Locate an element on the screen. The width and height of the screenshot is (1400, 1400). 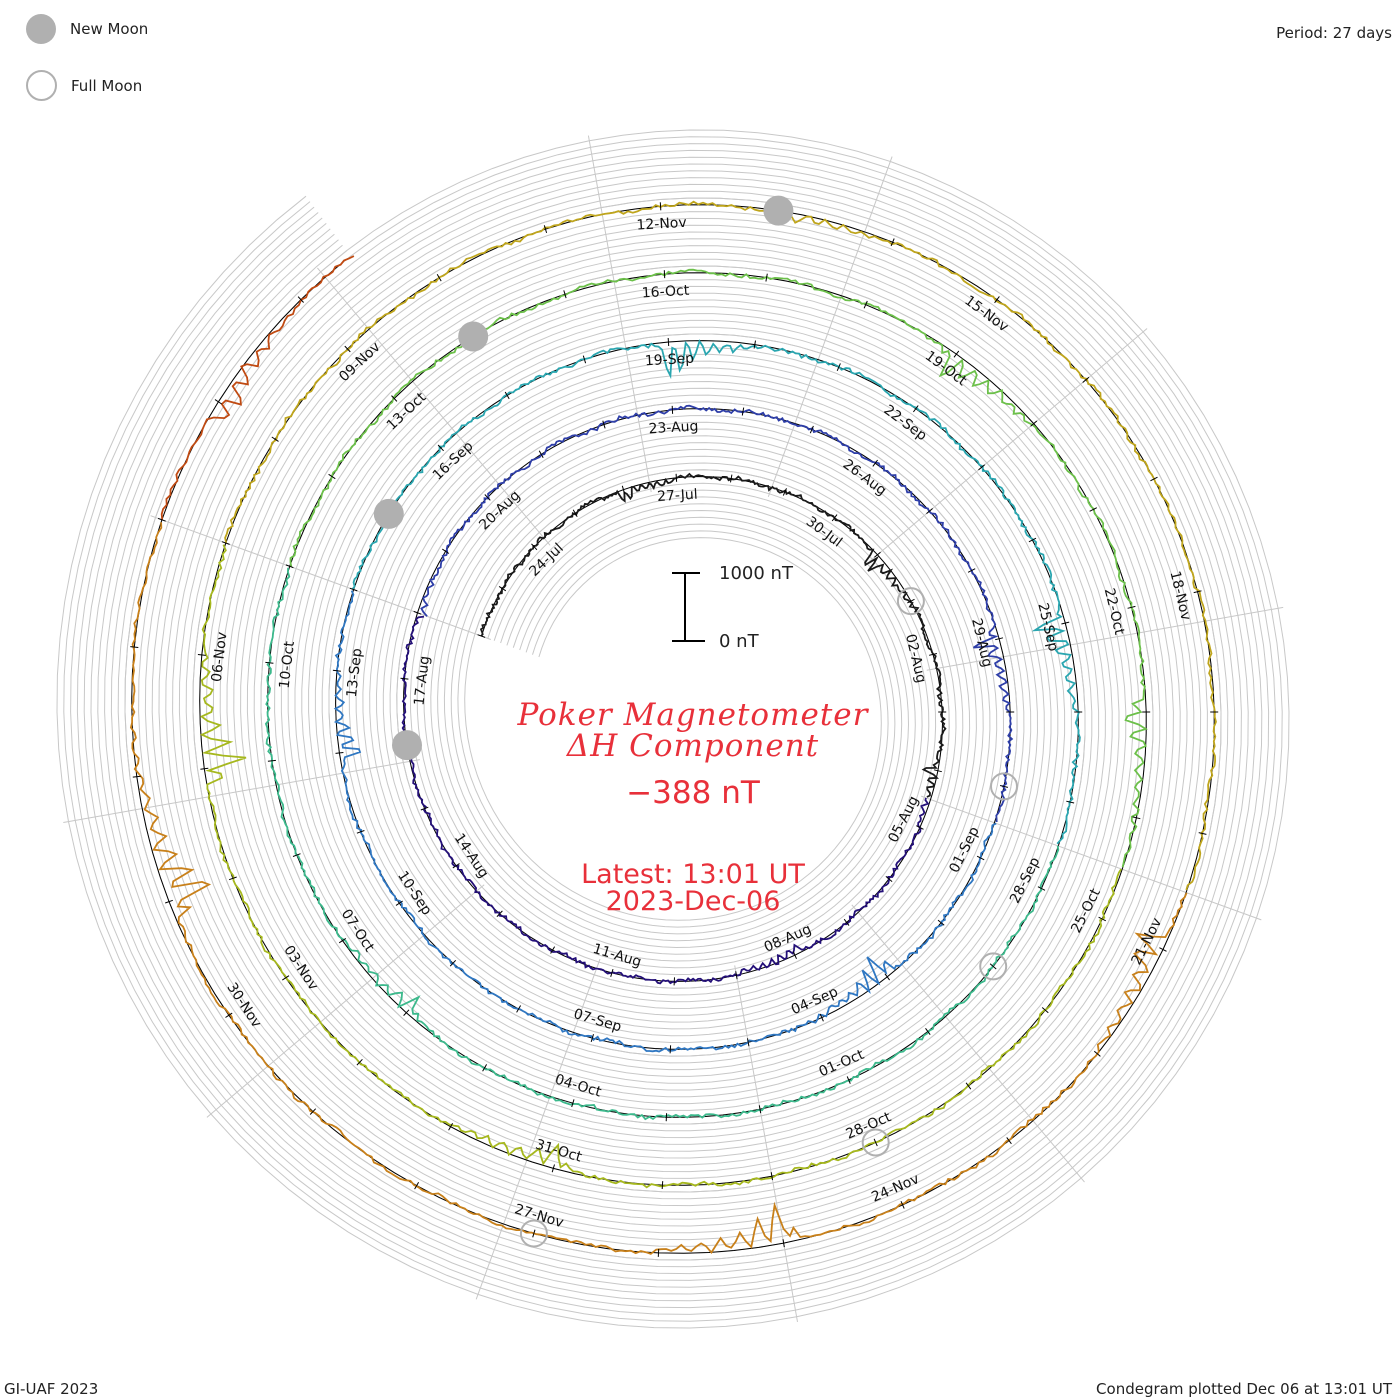
date-tick-label: 27-Nov is located at coordinates (539, 1216).